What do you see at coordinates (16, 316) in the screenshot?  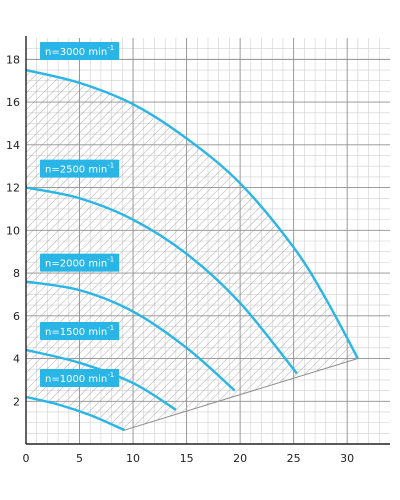 I see `y-tick-label: 6` at bounding box center [16, 316].